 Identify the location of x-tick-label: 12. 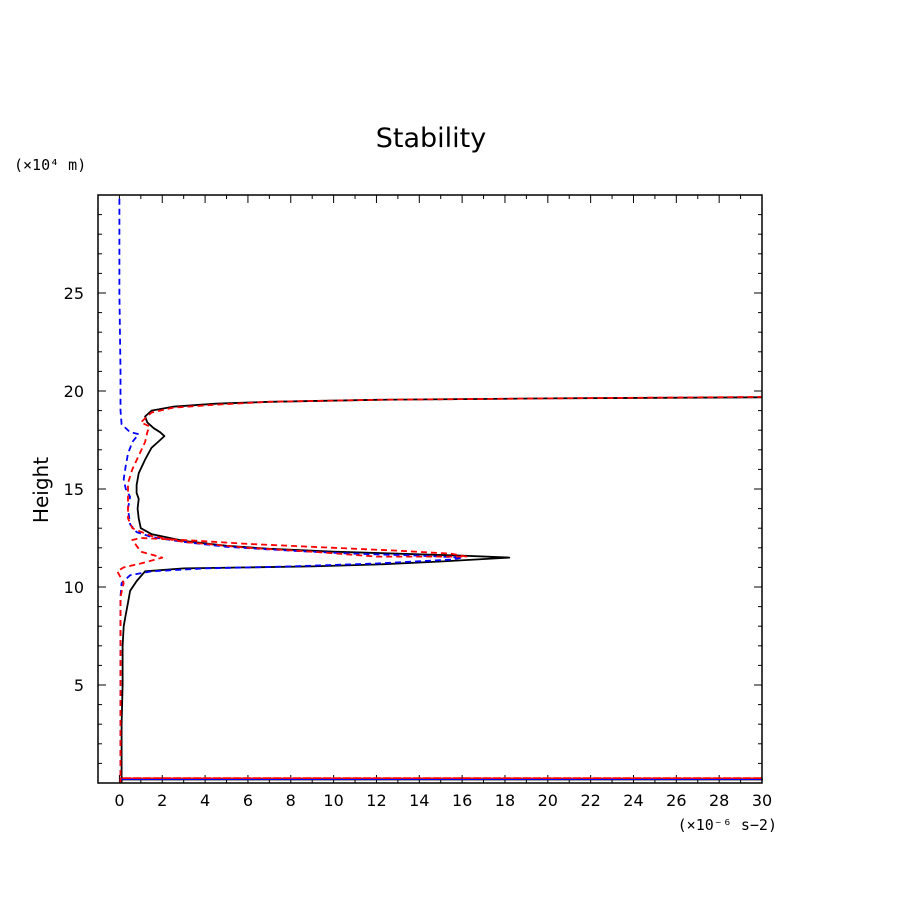
(376, 800).